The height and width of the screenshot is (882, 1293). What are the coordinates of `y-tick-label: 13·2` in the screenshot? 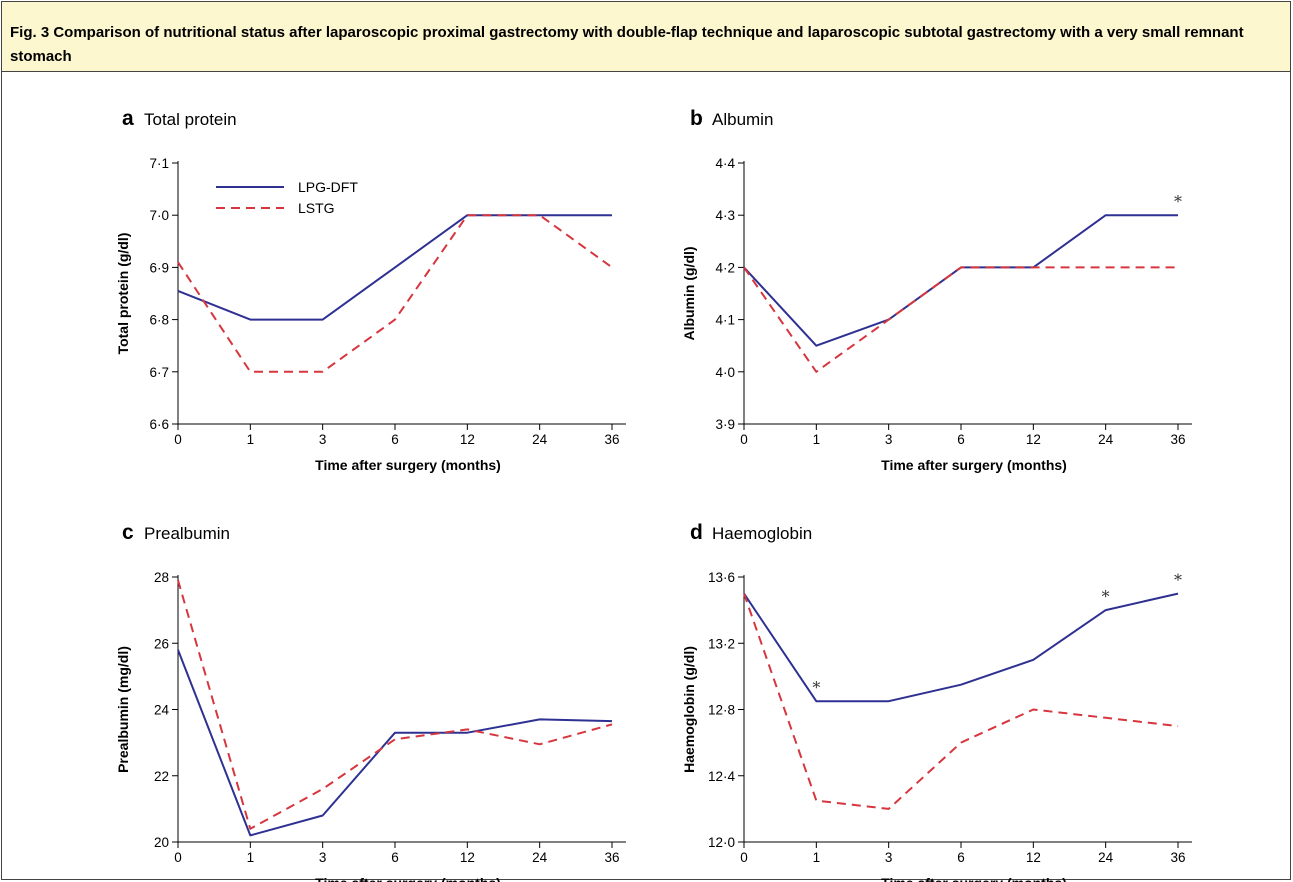 It's located at (721, 643).